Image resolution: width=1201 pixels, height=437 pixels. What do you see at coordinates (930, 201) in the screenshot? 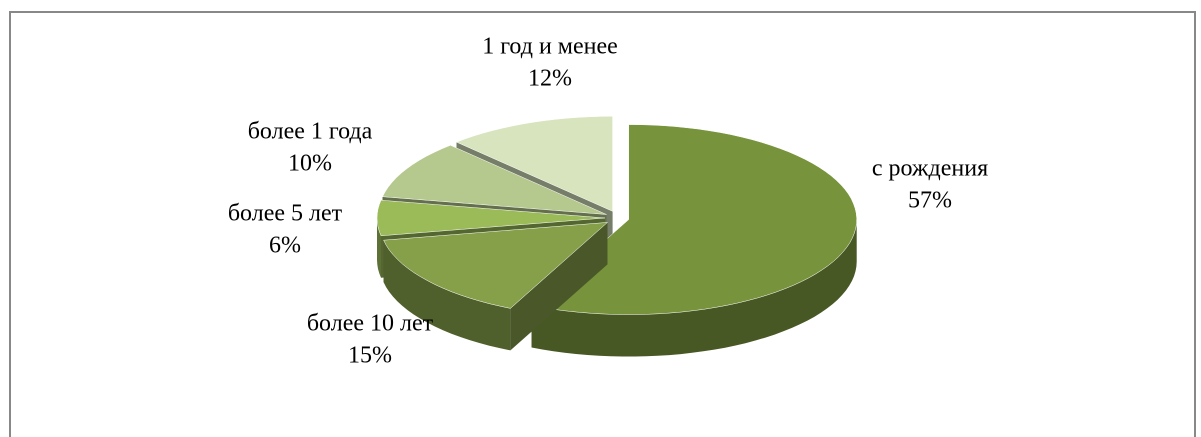
I see `slice-value-label: 57%` at bounding box center [930, 201].